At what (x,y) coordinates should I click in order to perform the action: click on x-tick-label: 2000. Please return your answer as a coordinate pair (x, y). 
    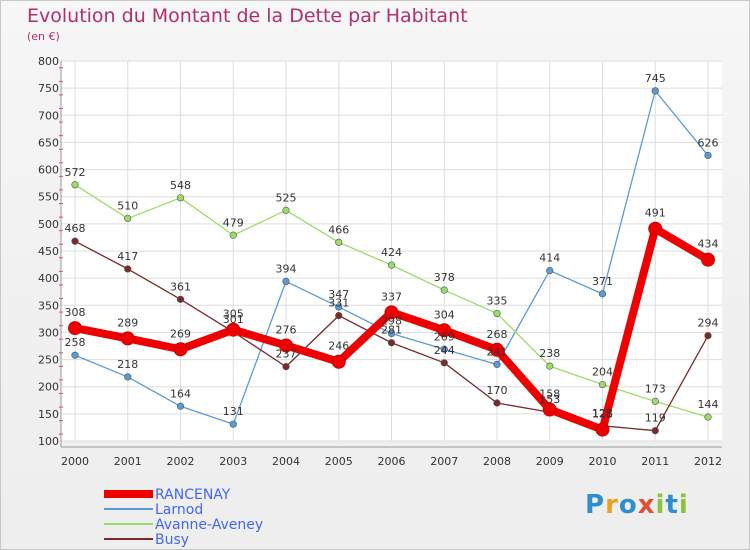
    Looking at the image, I should click on (75, 461).